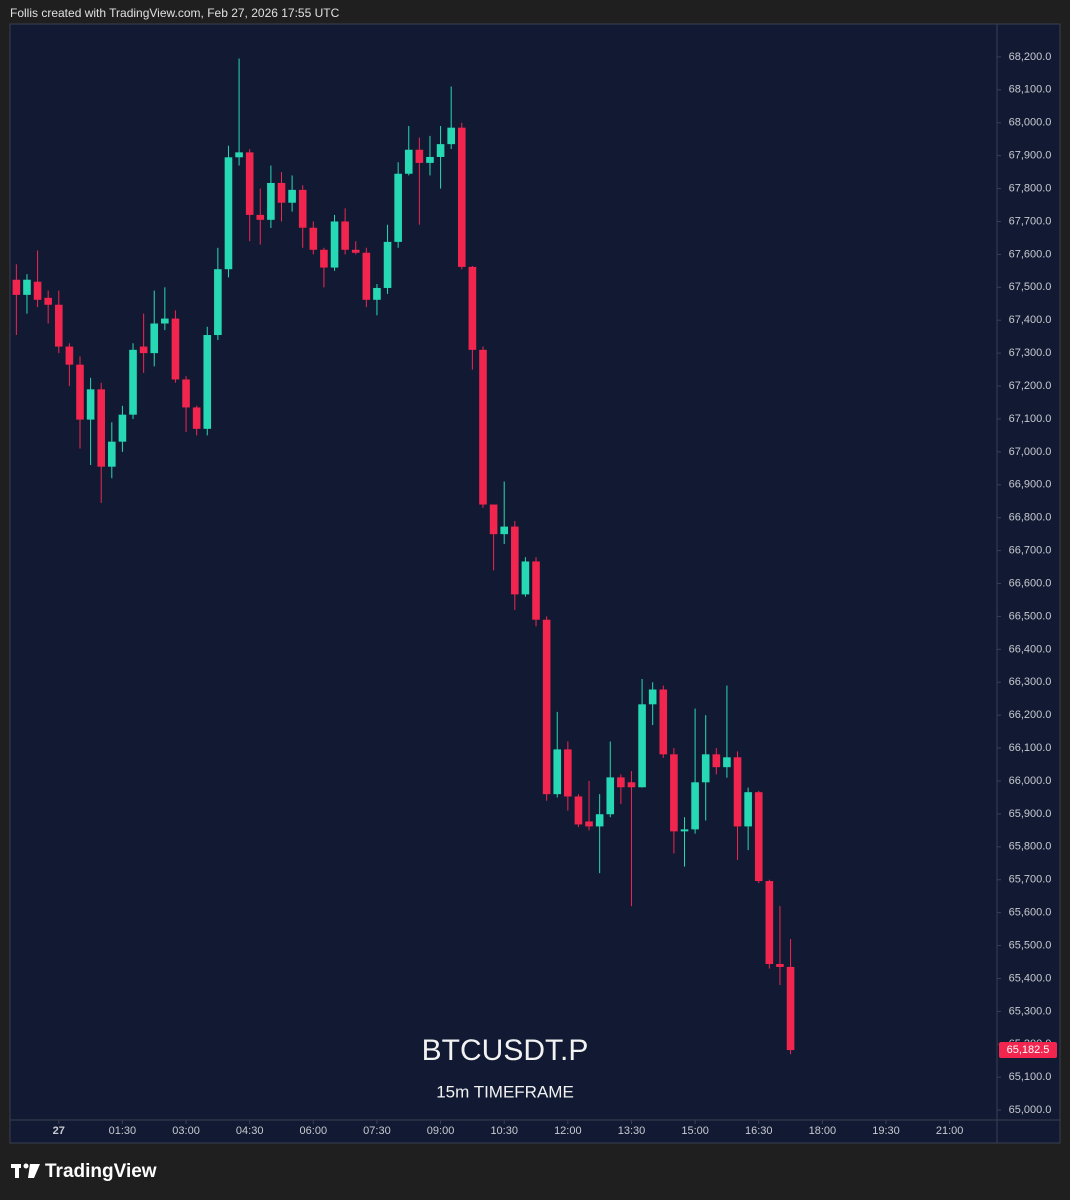 This screenshot has width=1070, height=1200. Describe the element at coordinates (186, 1131) in the screenshot. I see `x-tick-label: 03:00` at that location.